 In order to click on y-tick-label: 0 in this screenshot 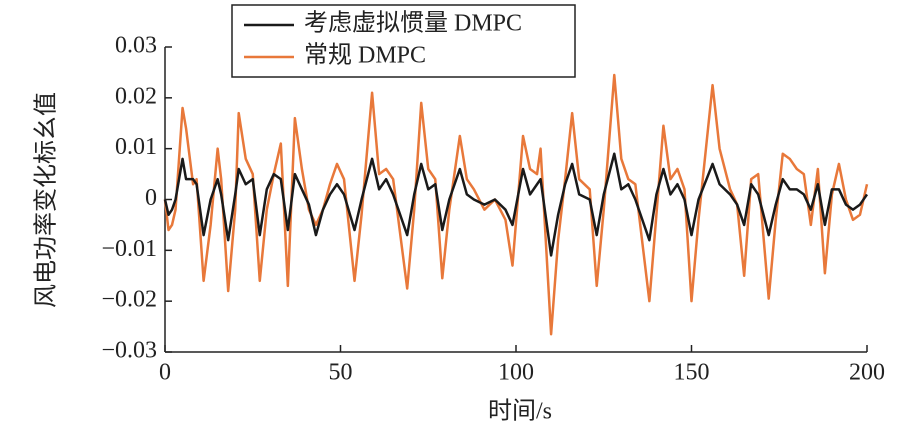, I will do `click(151, 198)`.